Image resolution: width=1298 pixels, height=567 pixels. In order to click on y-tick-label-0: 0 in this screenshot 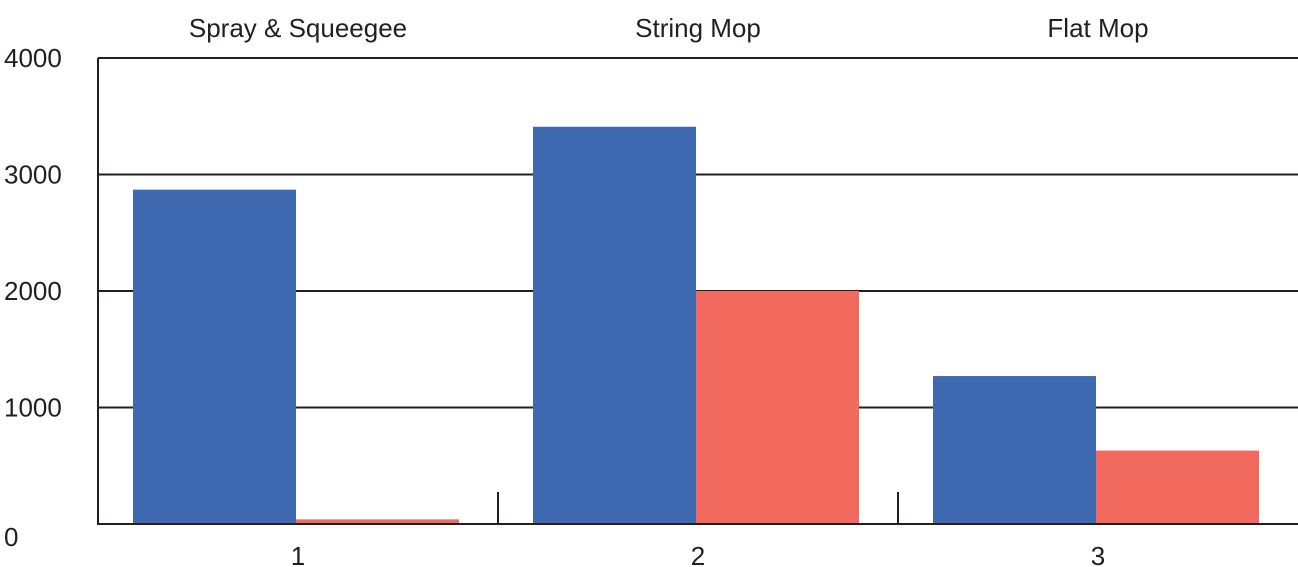, I will do `click(11, 537)`.